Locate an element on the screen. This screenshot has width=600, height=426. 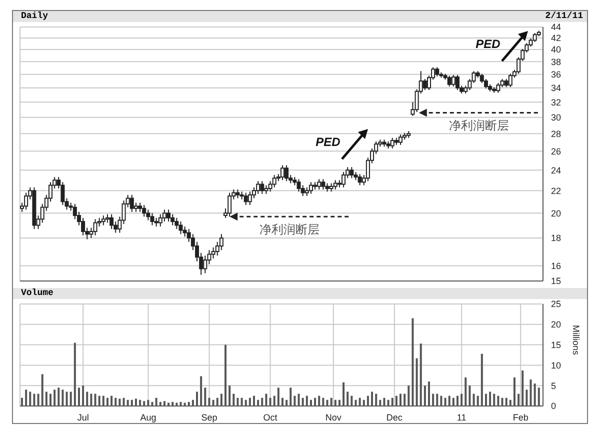
chart-title: Daily is located at coordinates (34, 16).